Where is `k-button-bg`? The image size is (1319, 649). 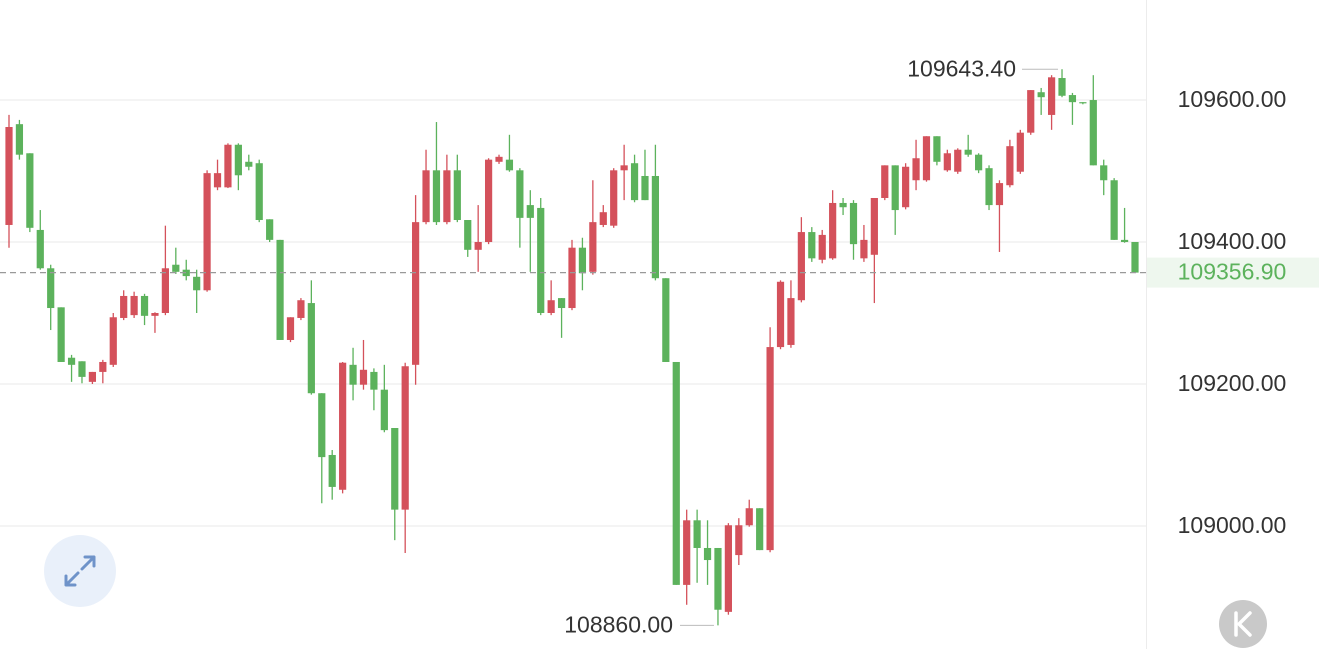 k-button-bg is located at coordinates (1243, 624).